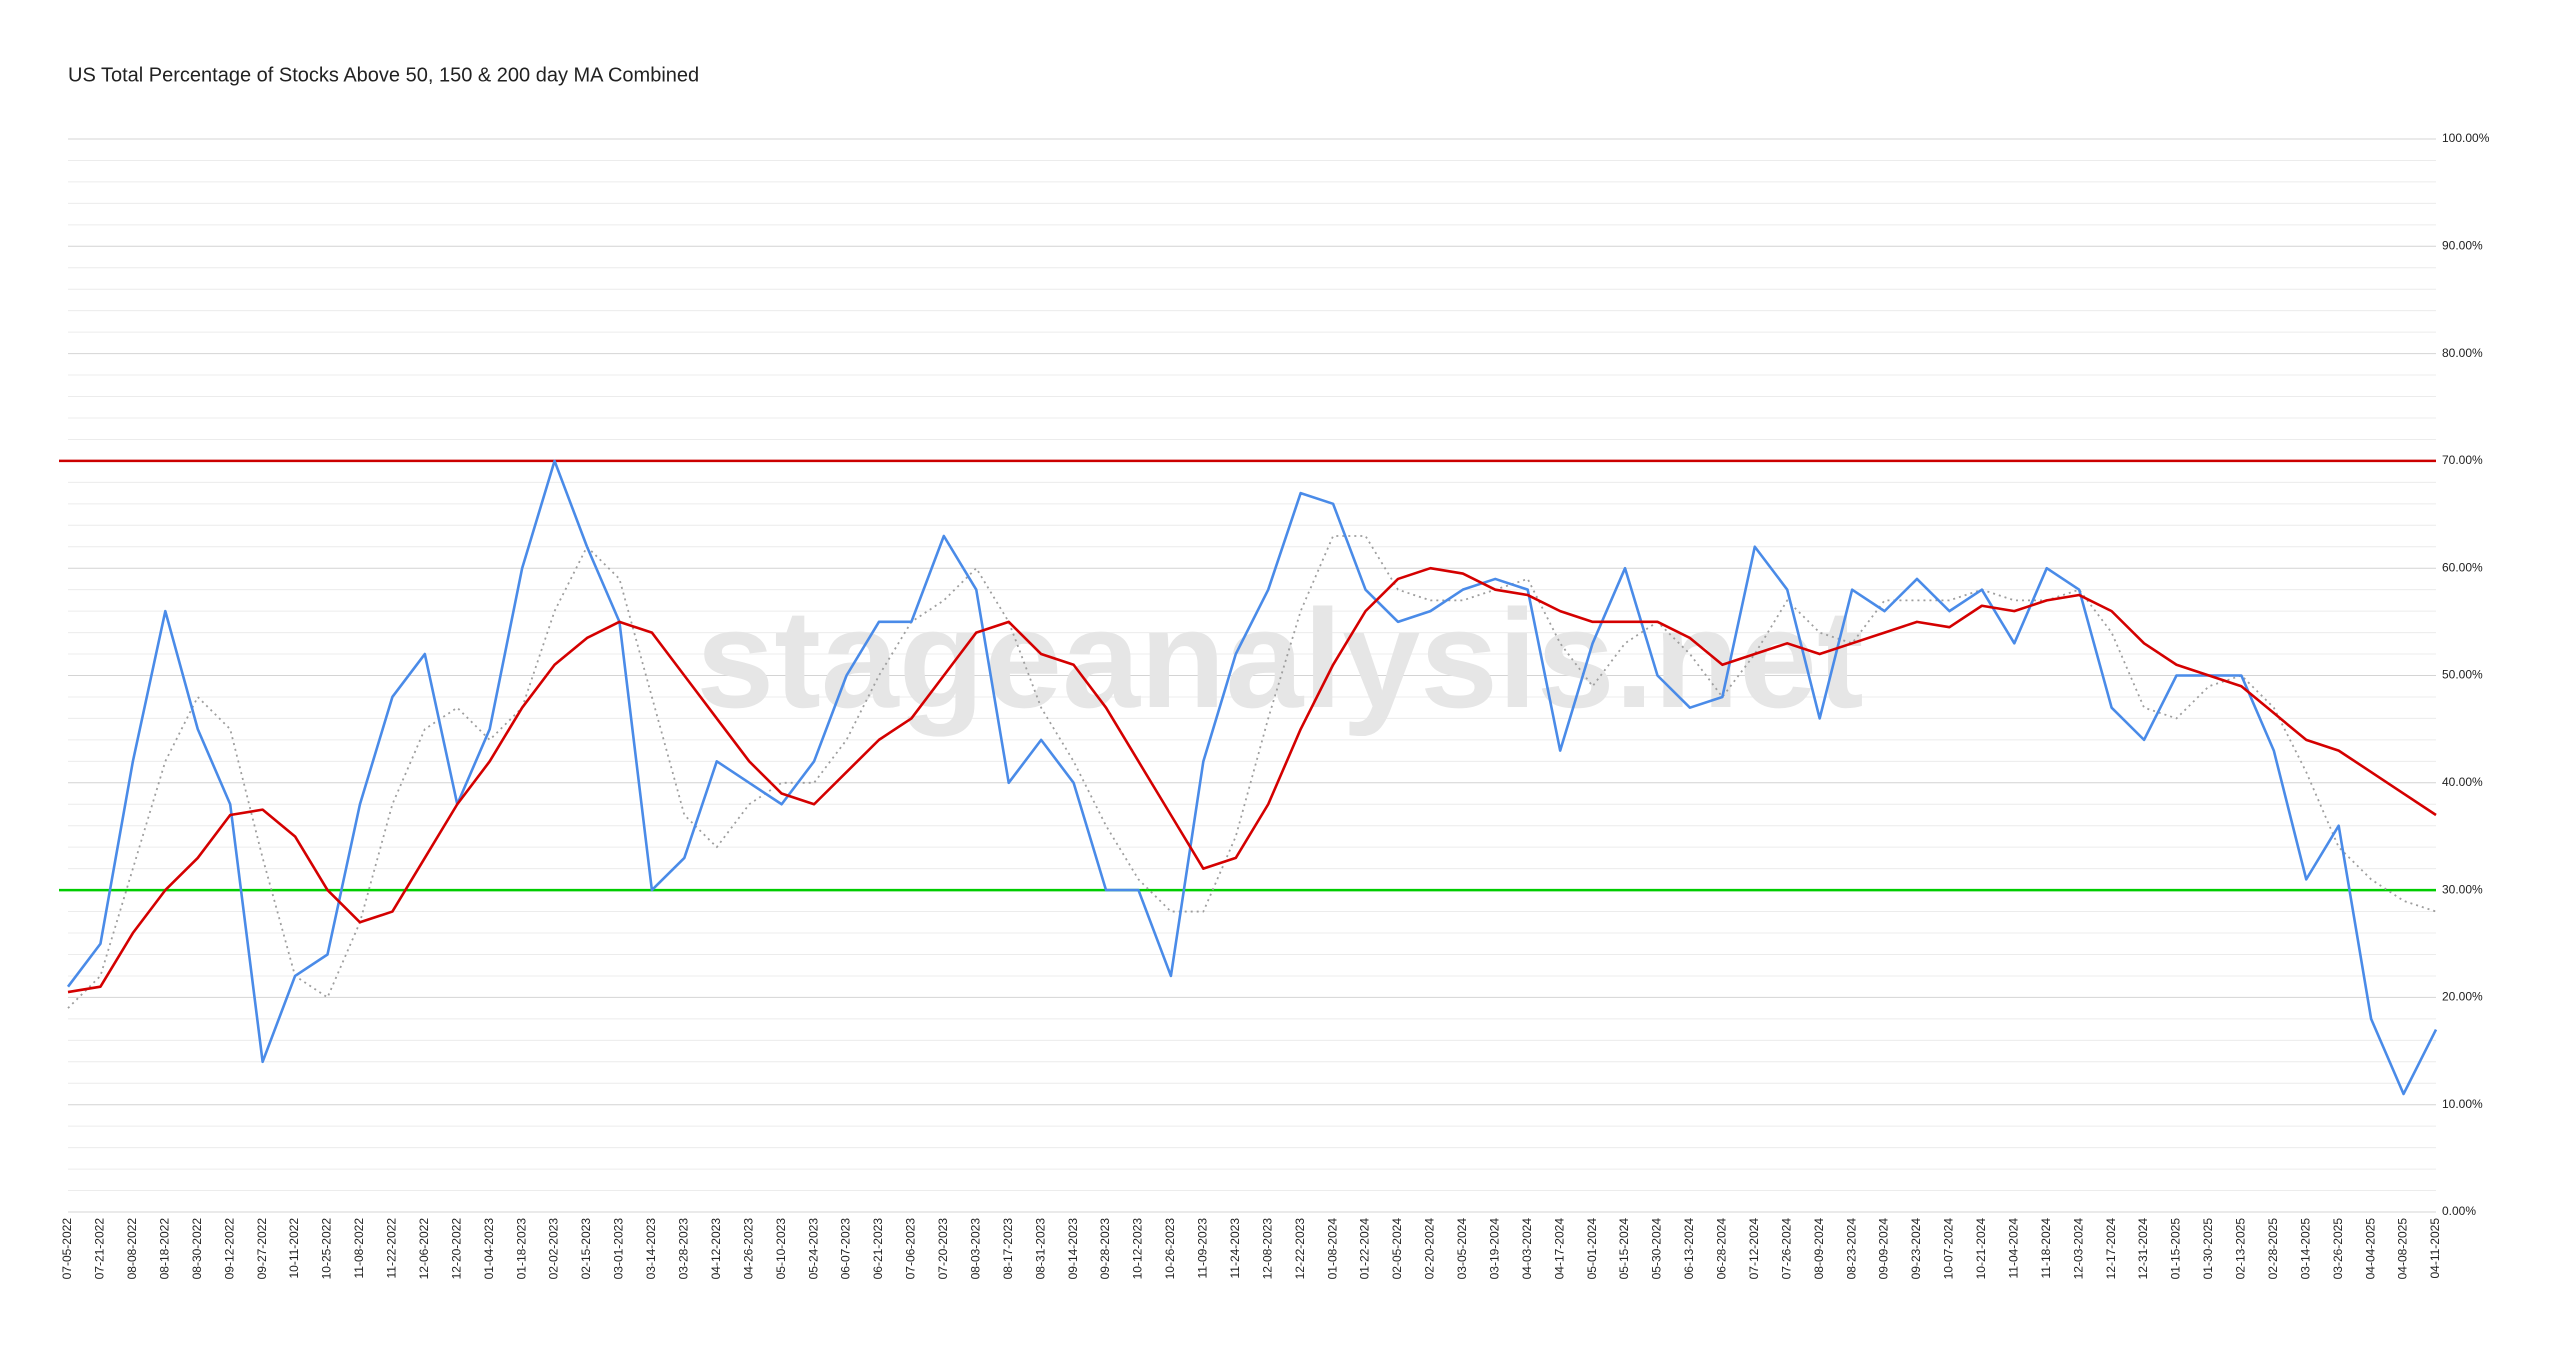 The height and width of the screenshot is (1350, 2560). What do you see at coordinates (911, 1249) in the screenshot?
I see `x-tick-label: 07-06-2023` at bounding box center [911, 1249].